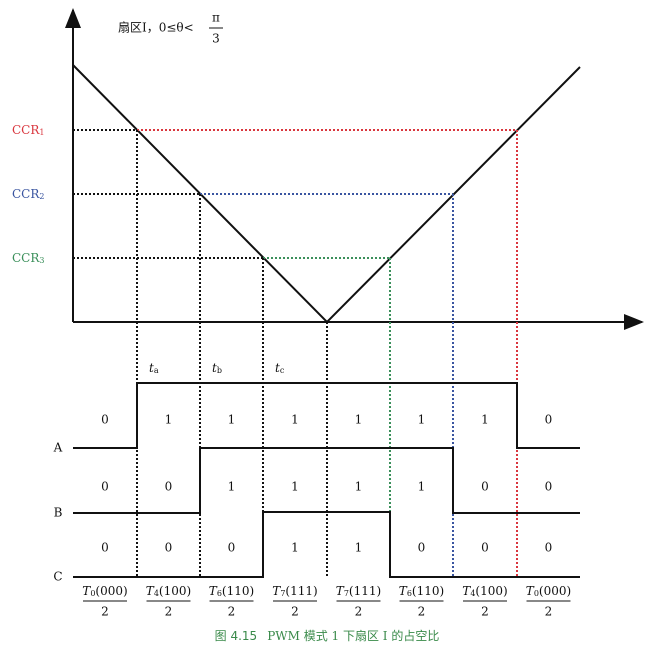 This screenshot has width=654, height=661. I want to click on subscript: b, so click(219, 370).